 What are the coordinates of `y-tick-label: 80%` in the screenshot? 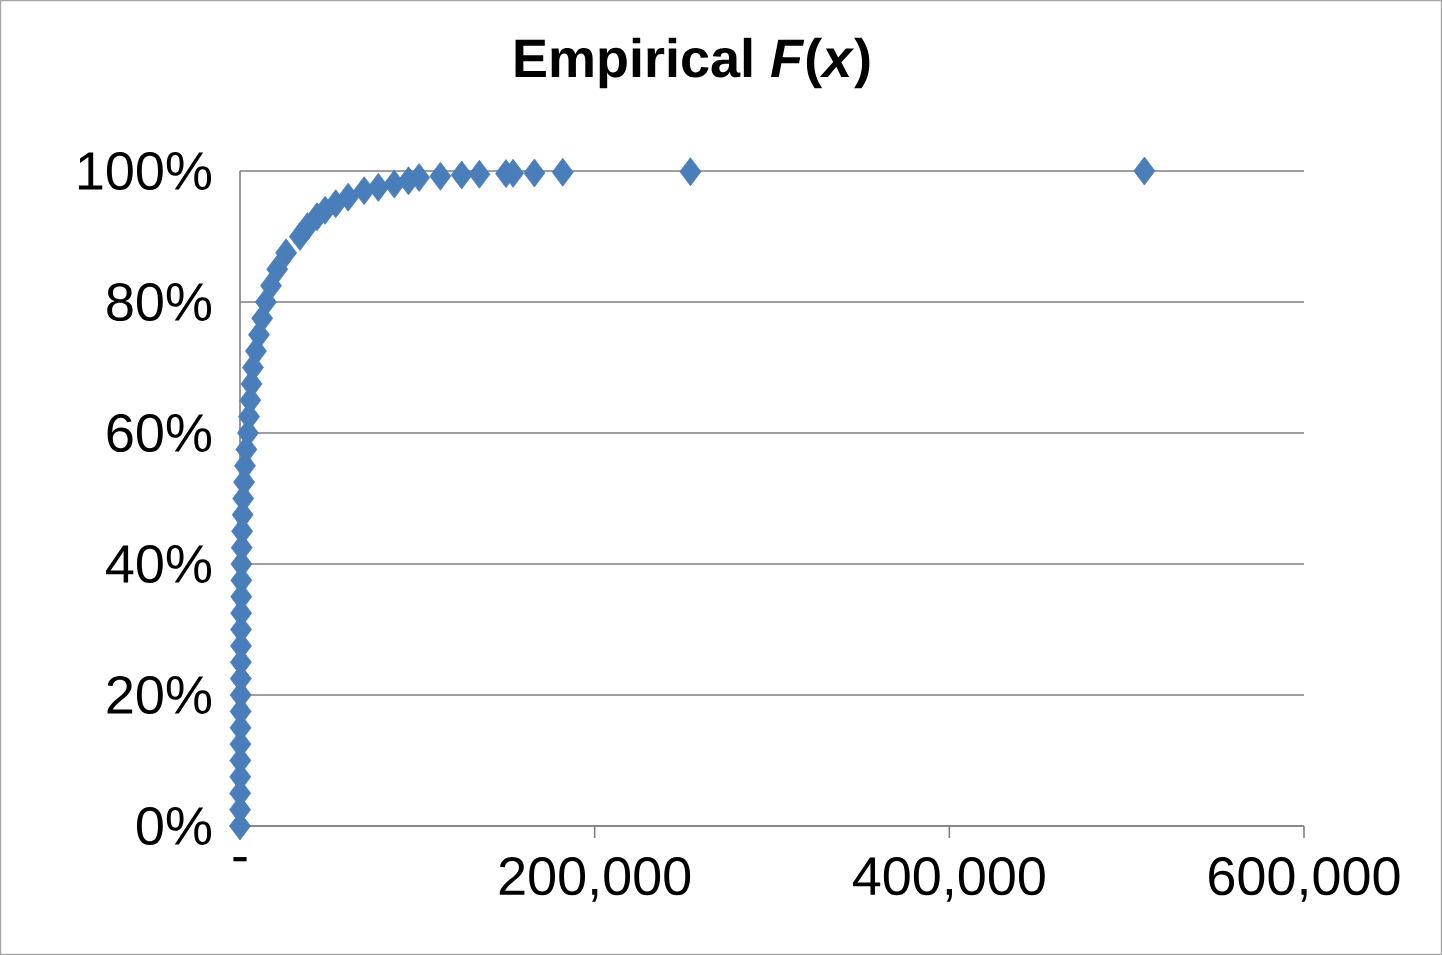 It's located at (159, 302).